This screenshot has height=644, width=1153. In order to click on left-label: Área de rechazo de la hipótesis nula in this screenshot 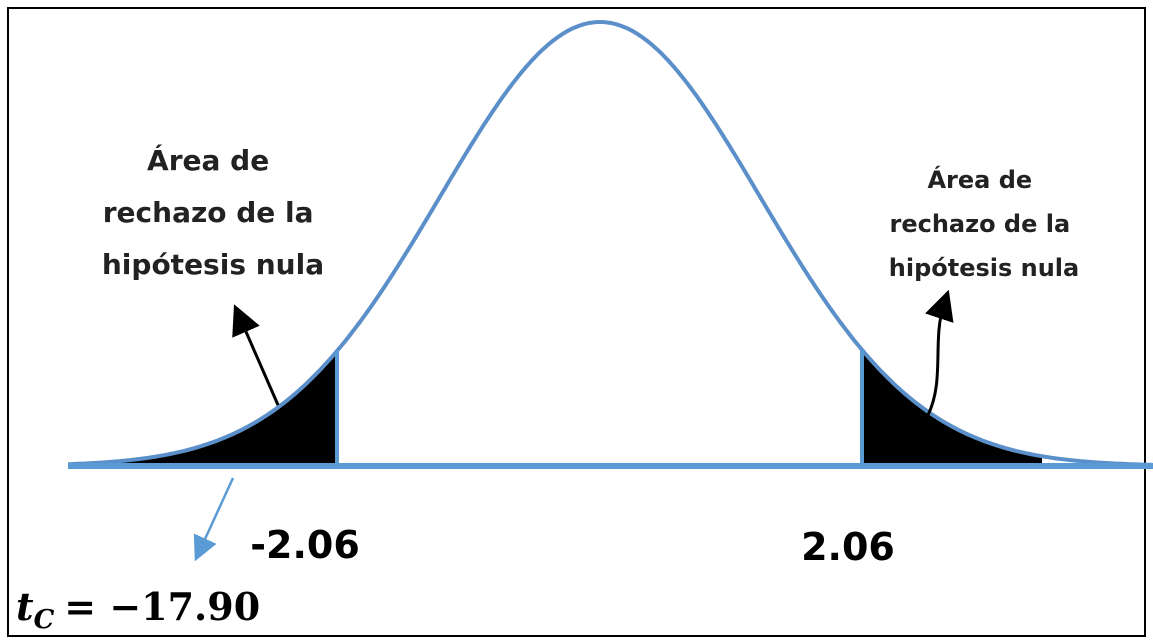, I will do `click(213, 212)`.